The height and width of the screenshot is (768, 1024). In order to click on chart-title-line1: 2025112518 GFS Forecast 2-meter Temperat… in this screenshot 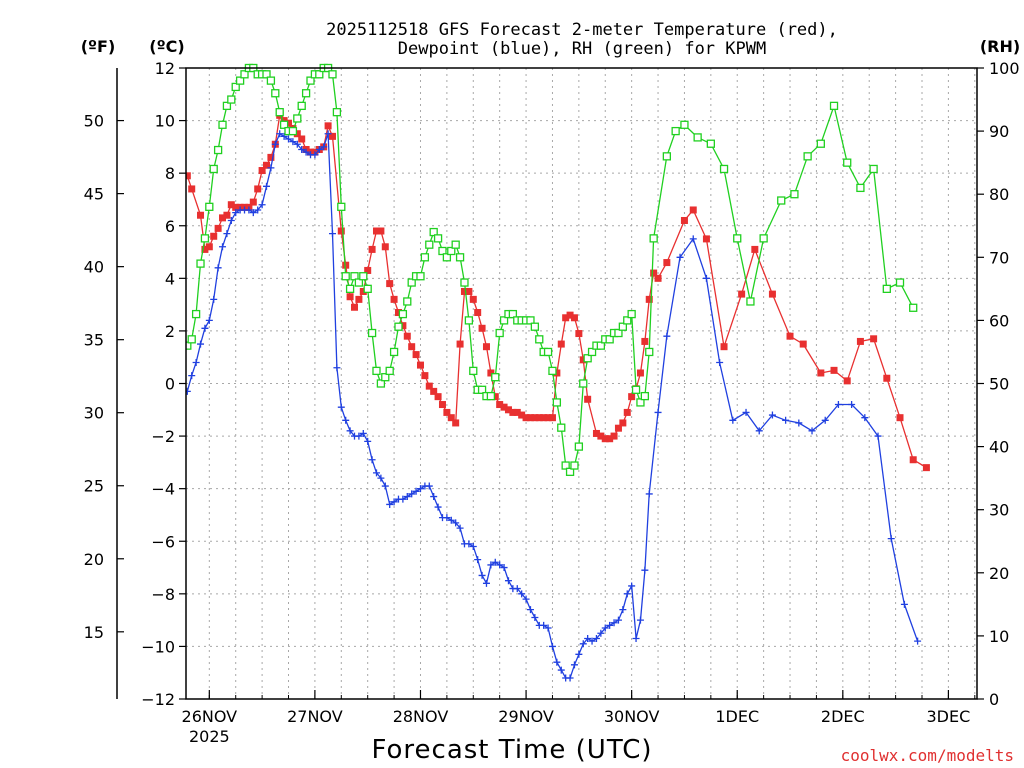, I will do `click(582, 30)`.